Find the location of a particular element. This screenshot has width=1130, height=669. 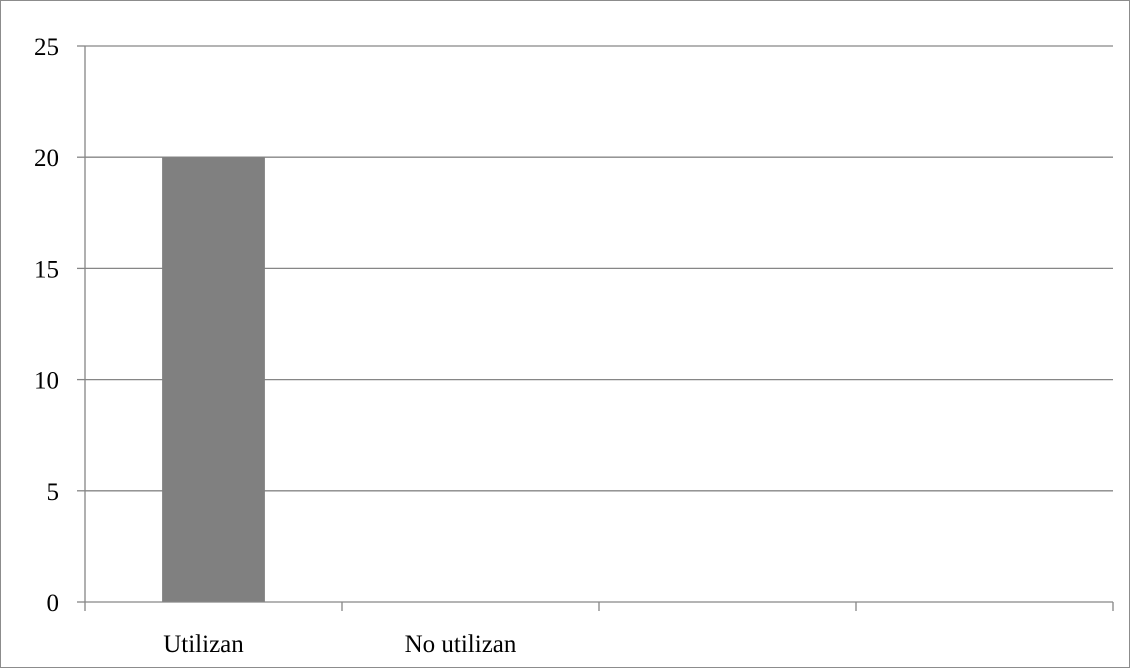

x-tick-label-0: Utilizan is located at coordinates (203, 644).